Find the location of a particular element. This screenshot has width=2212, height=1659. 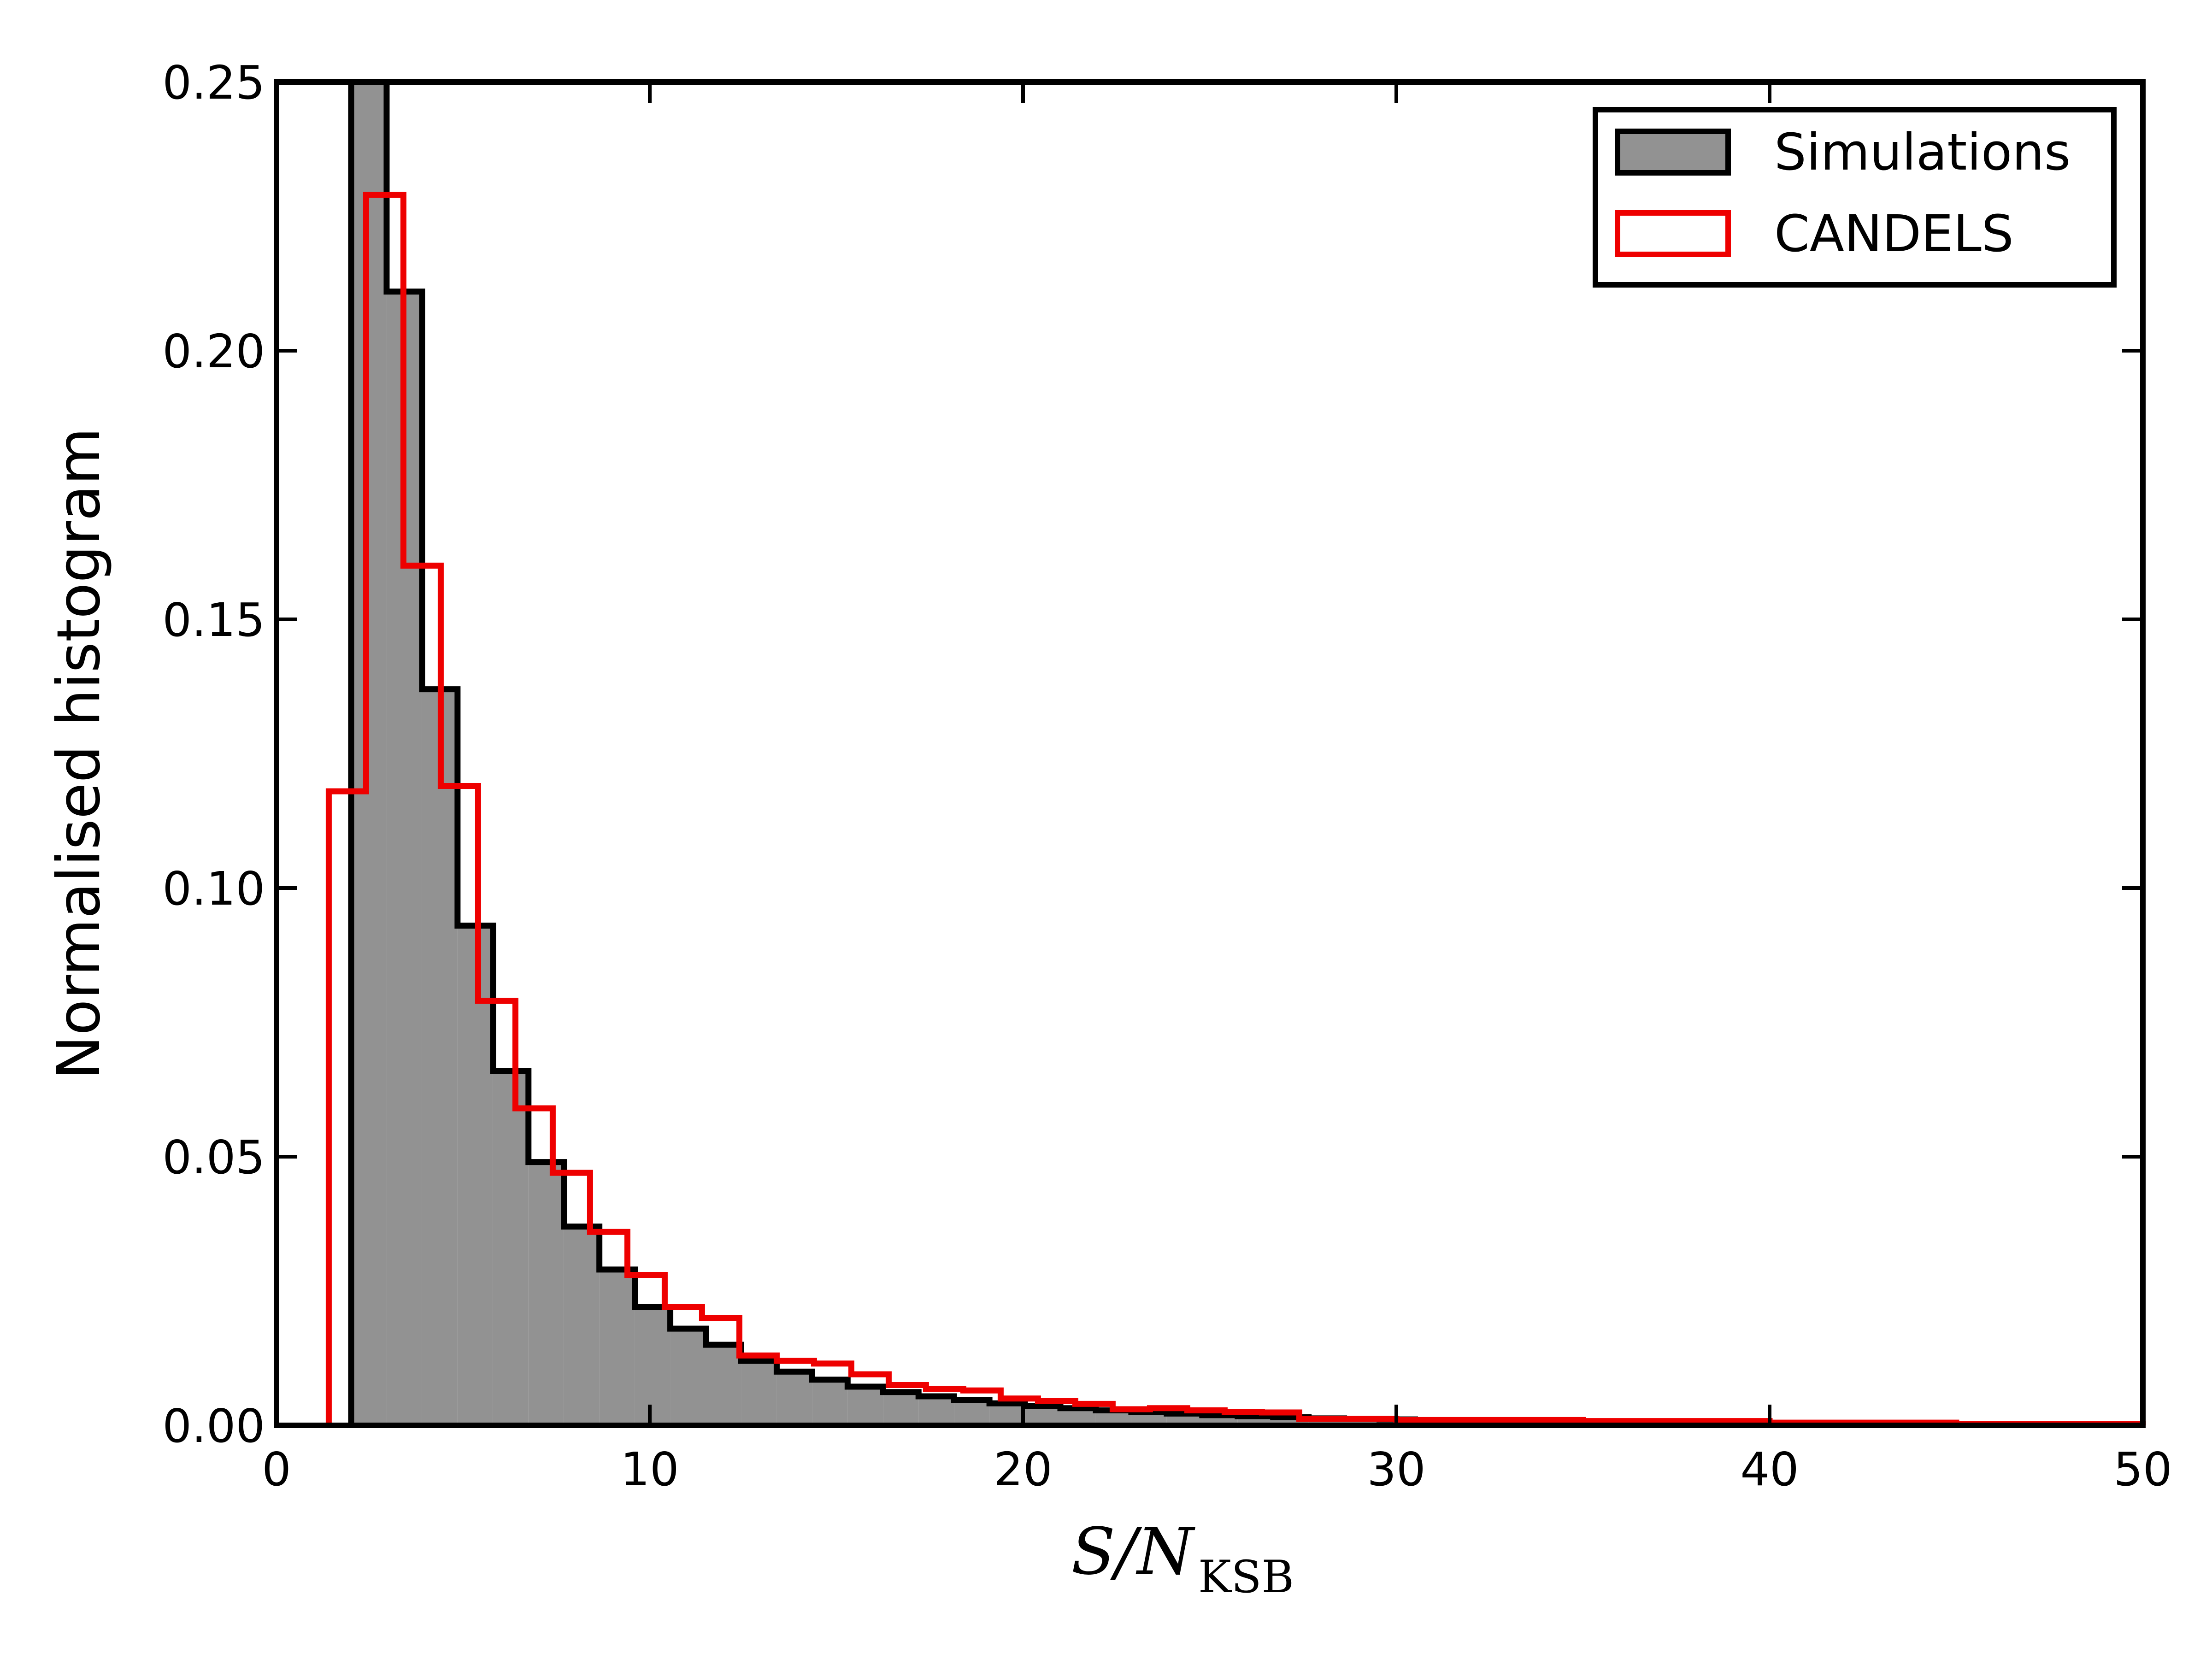

legend-label-simulations: Simulations is located at coordinates (1922, 152).